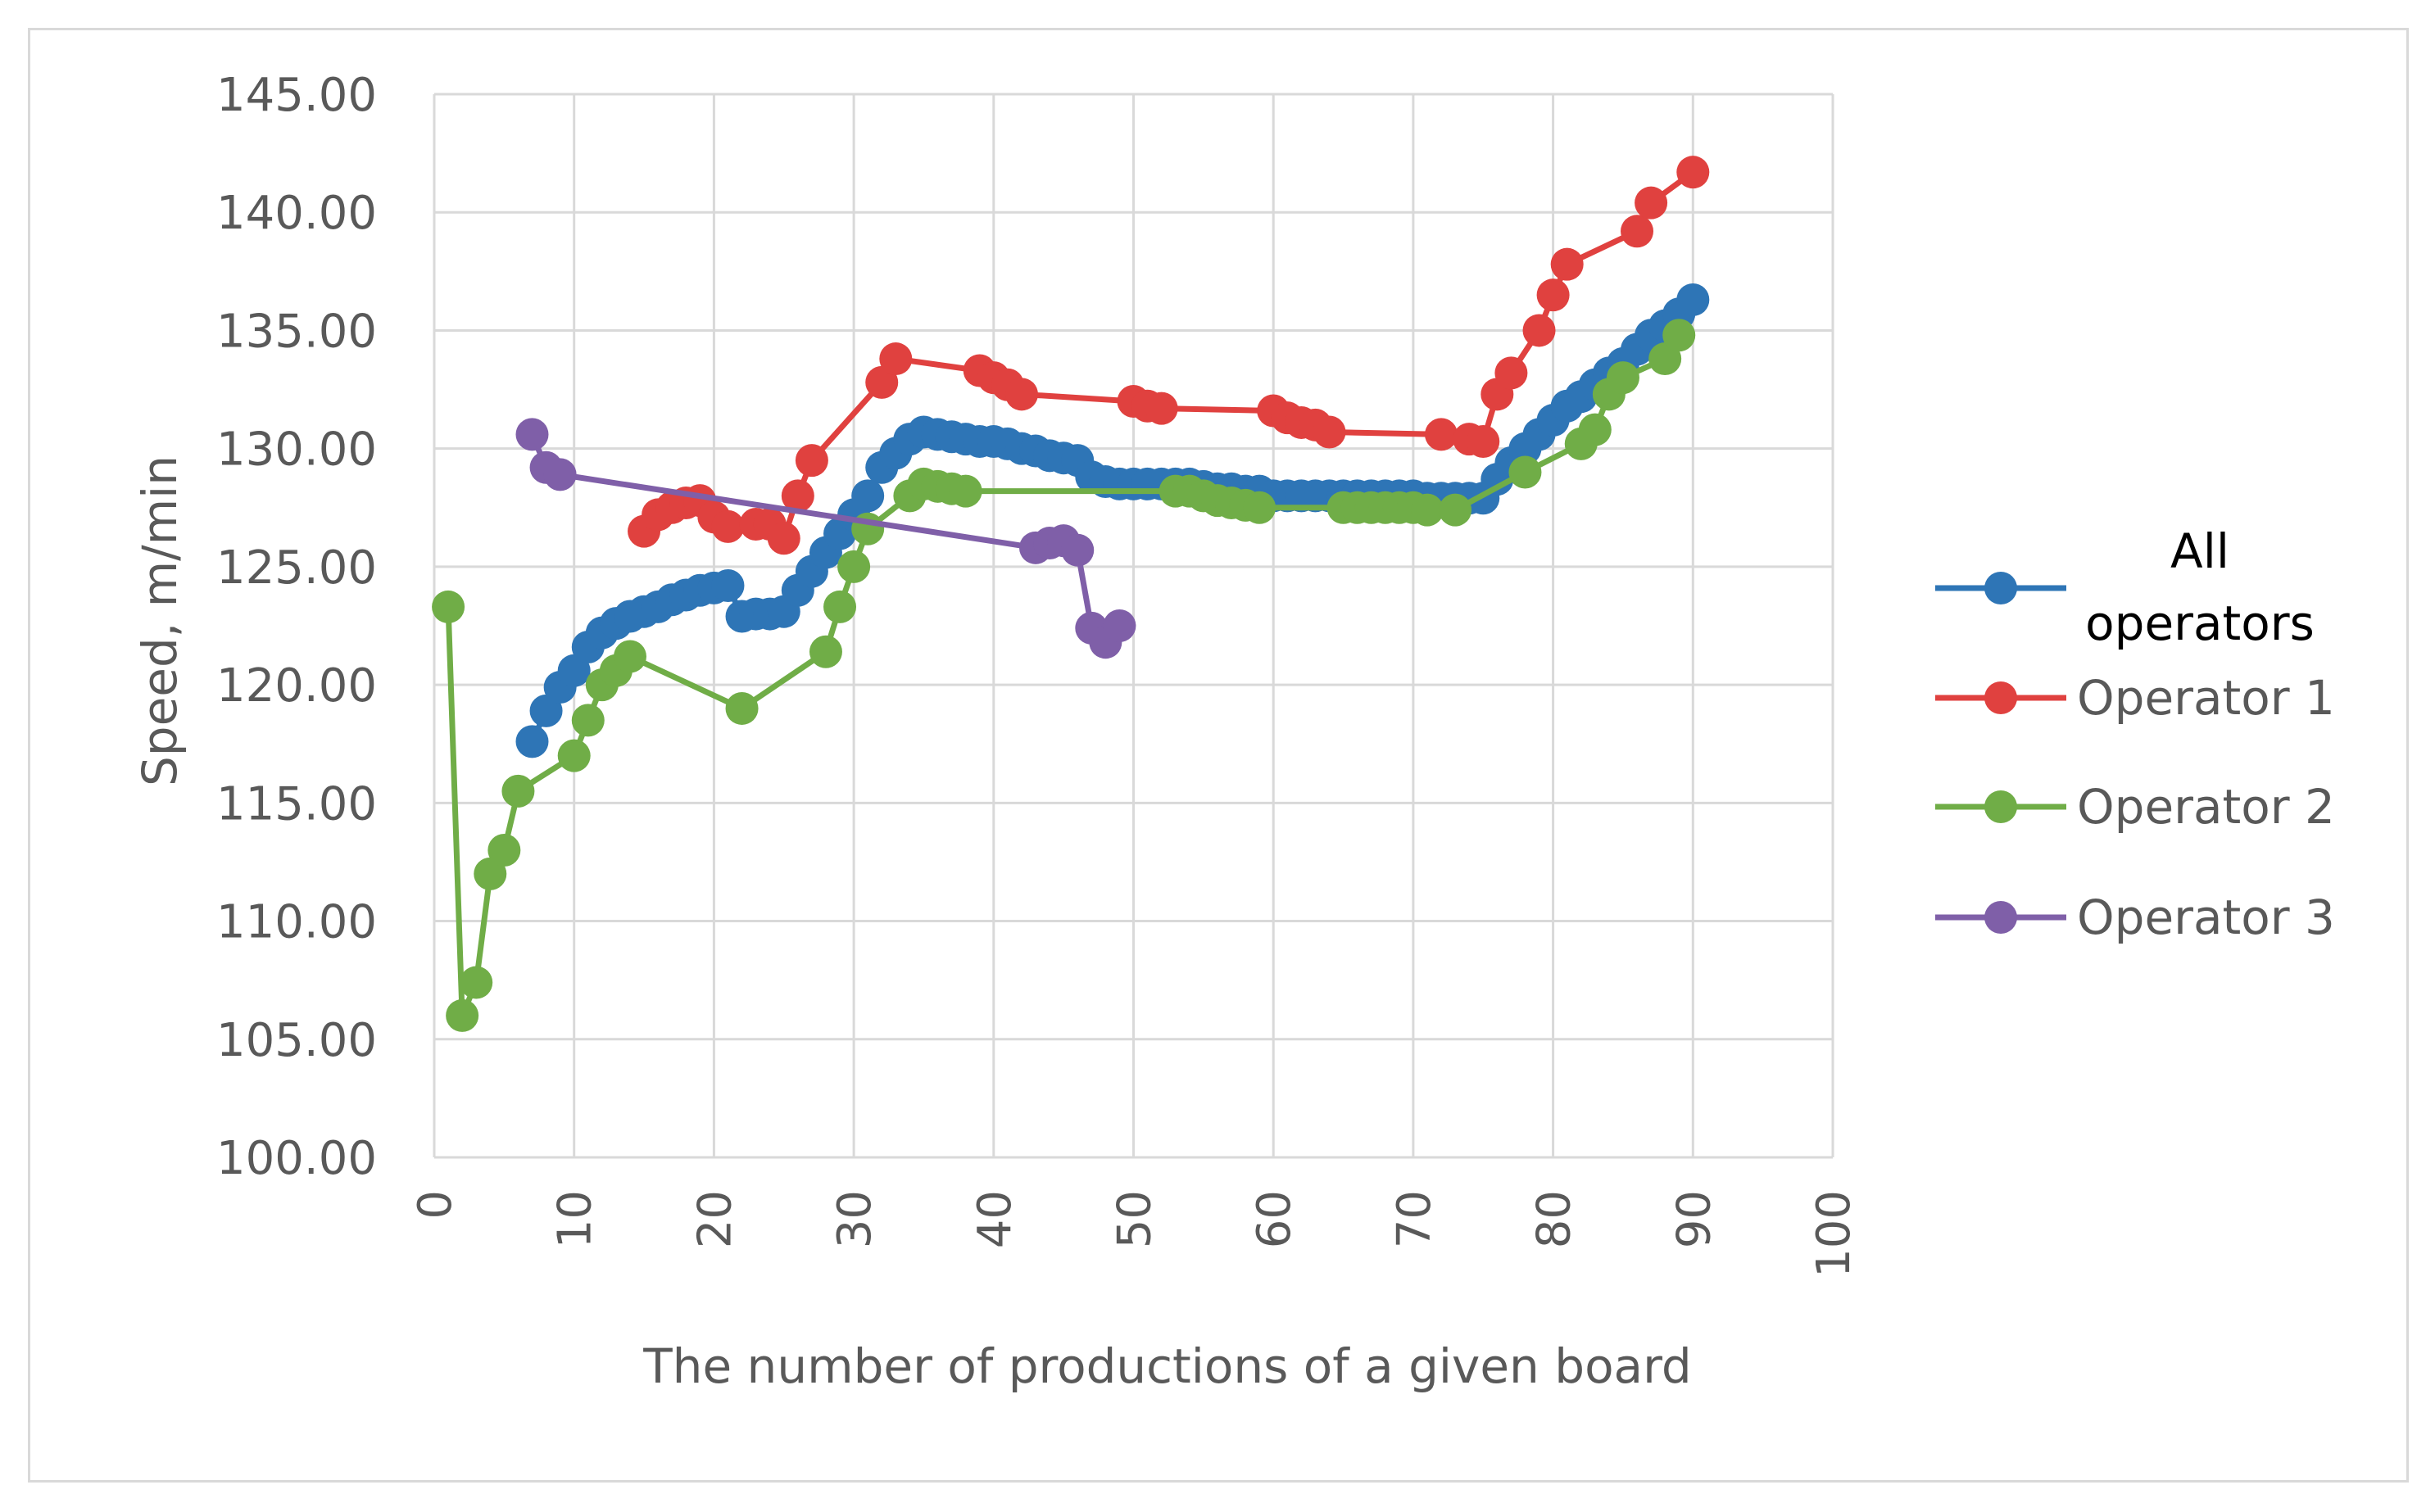  What do you see at coordinates (1414, 1219) in the screenshot?
I see `x-tick-label: 70` at bounding box center [1414, 1219].